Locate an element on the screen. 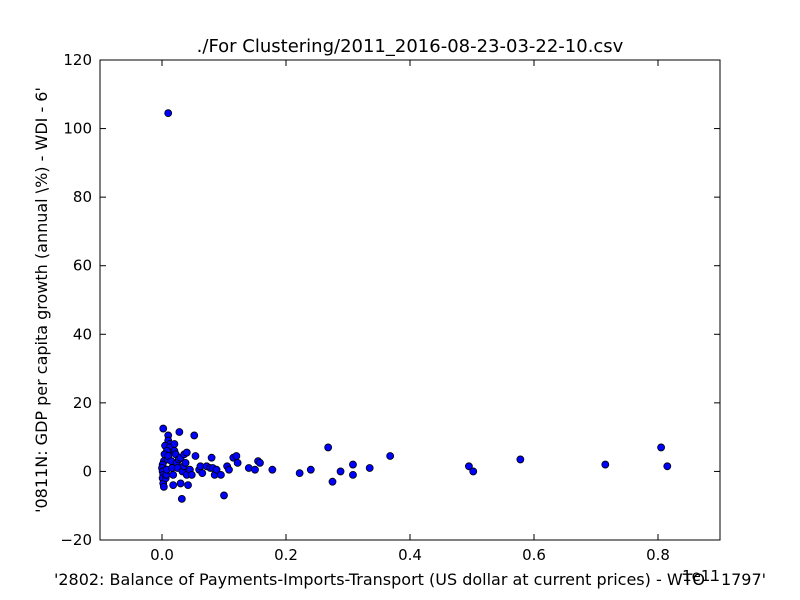 The image size is (800, 600). x-axis-offset-label: 1e11 is located at coordinates (701, 576).